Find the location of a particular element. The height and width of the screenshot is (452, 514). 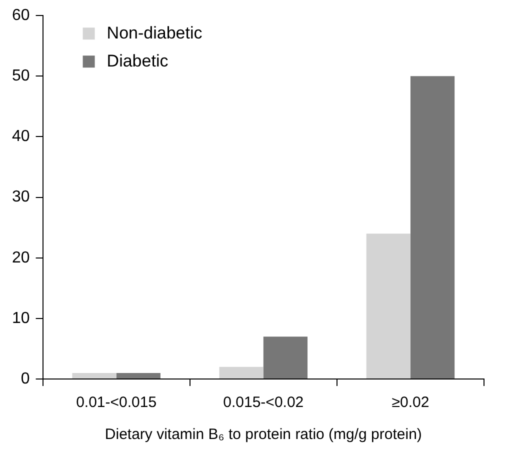

legend-label: Diabetic is located at coordinates (137, 60).